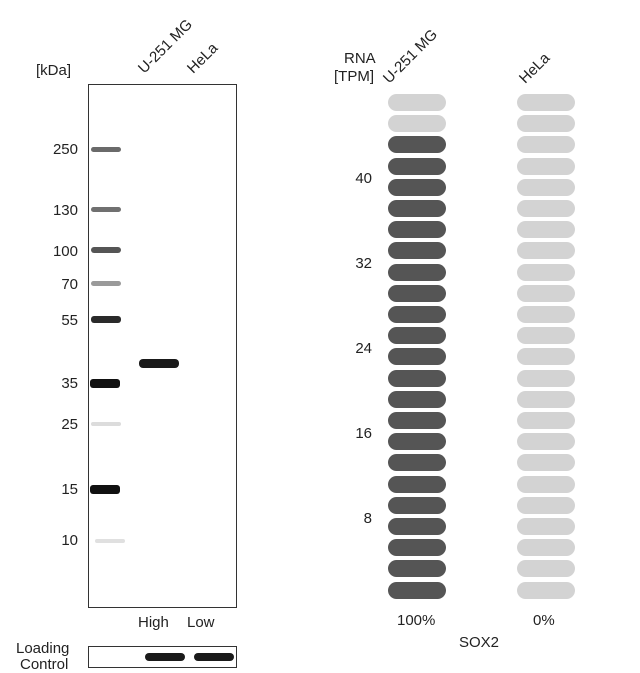 This screenshot has width=640, height=673. I want to click on expression-label-high: High, so click(153, 622).